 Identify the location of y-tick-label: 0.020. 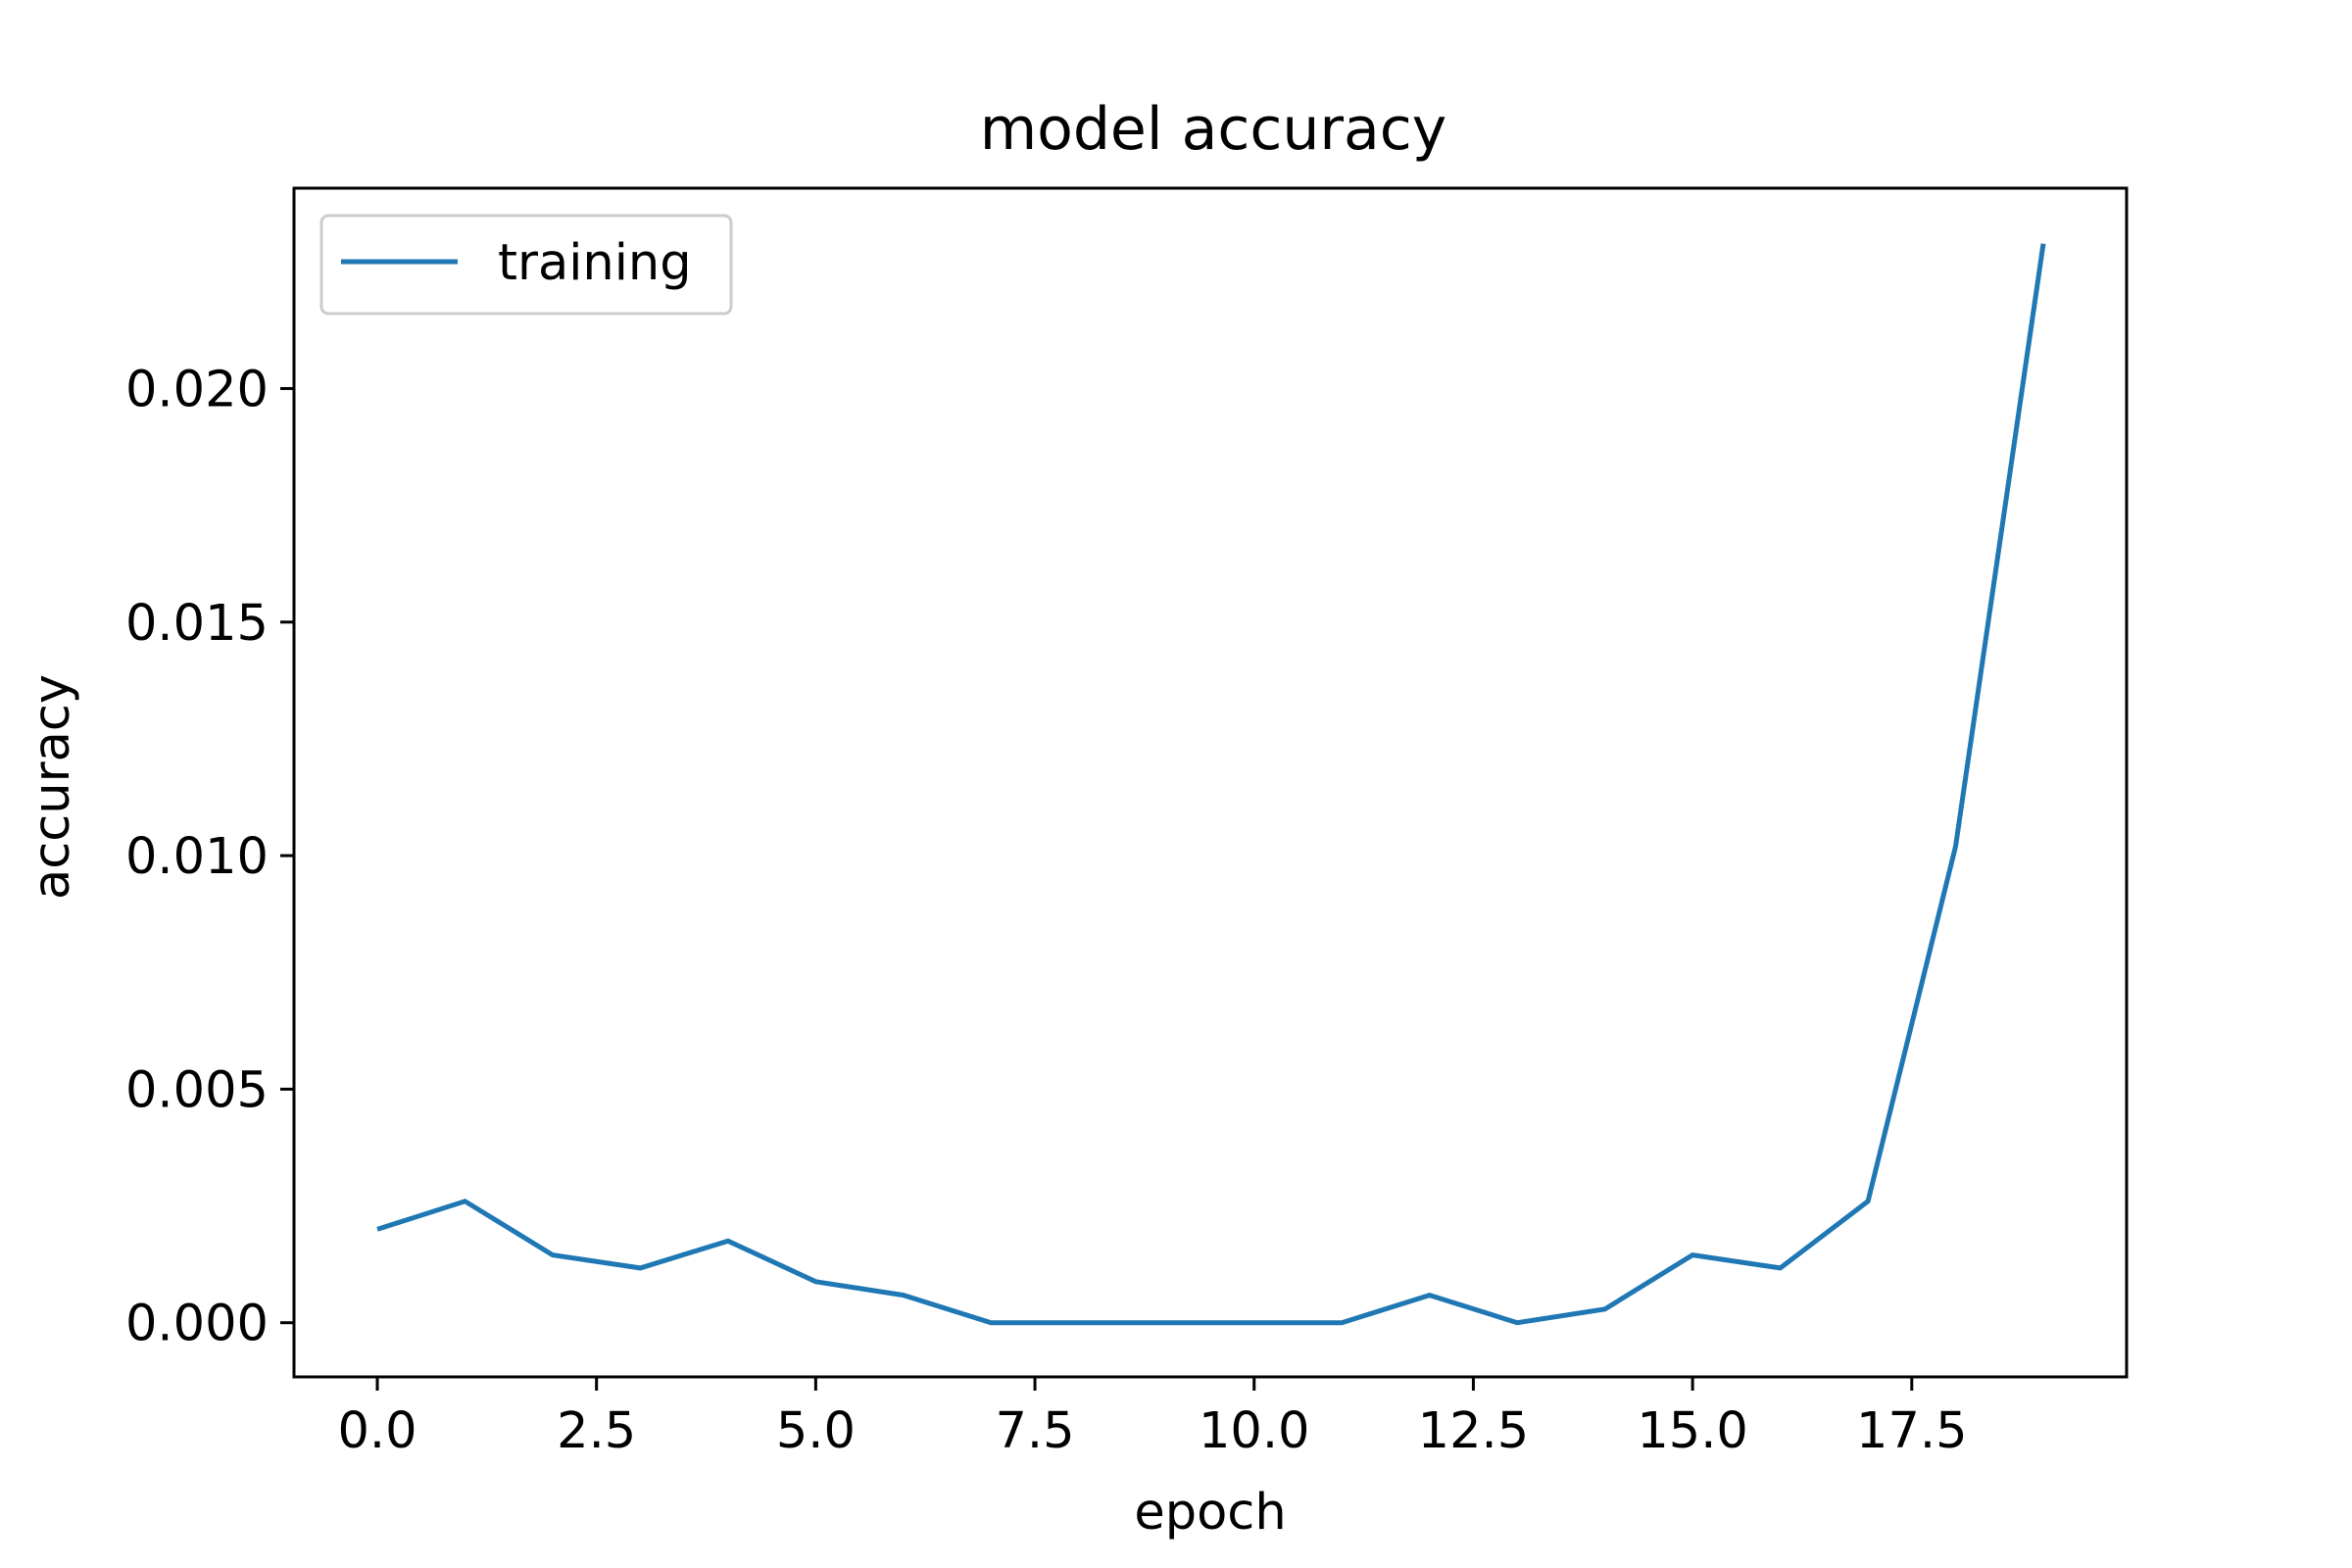
(197, 389).